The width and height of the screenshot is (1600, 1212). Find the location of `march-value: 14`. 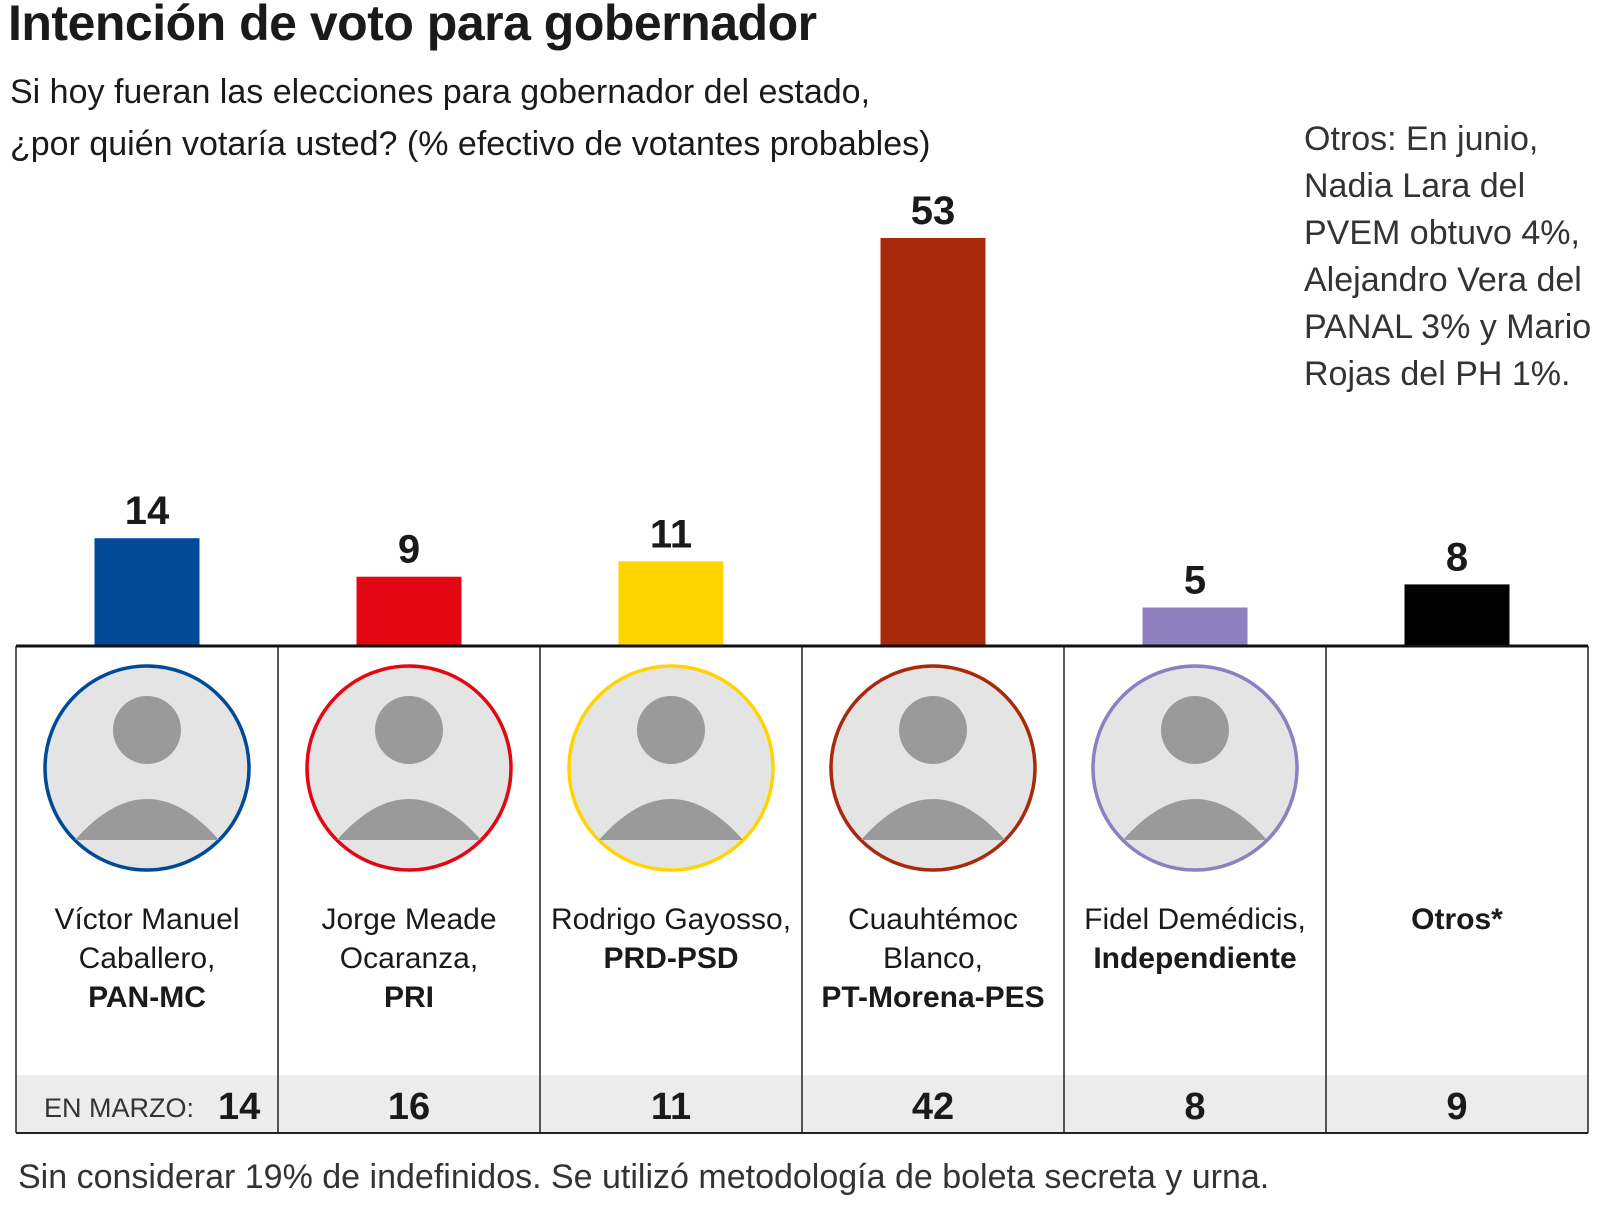

march-value: 14 is located at coordinates (239, 1107).